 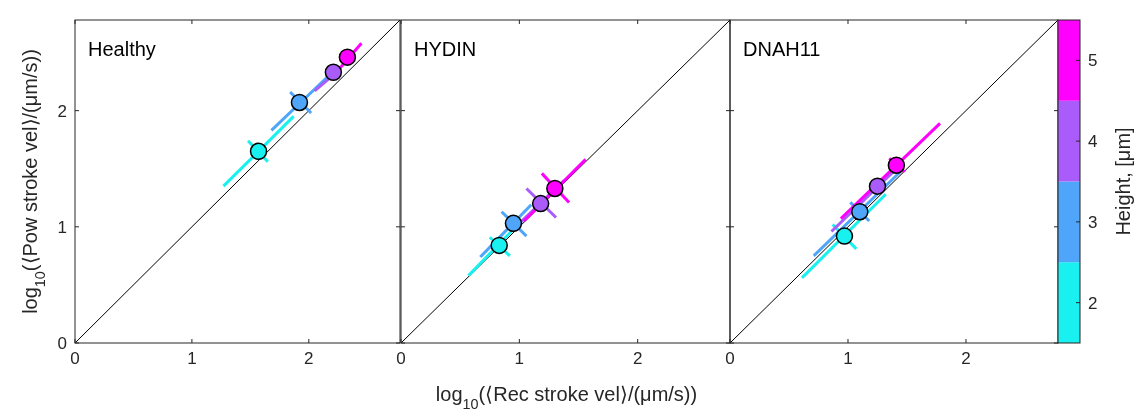 What do you see at coordinates (782, 49) in the screenshot?
I see `text: DNAH11` at bounding box center [782, 49].